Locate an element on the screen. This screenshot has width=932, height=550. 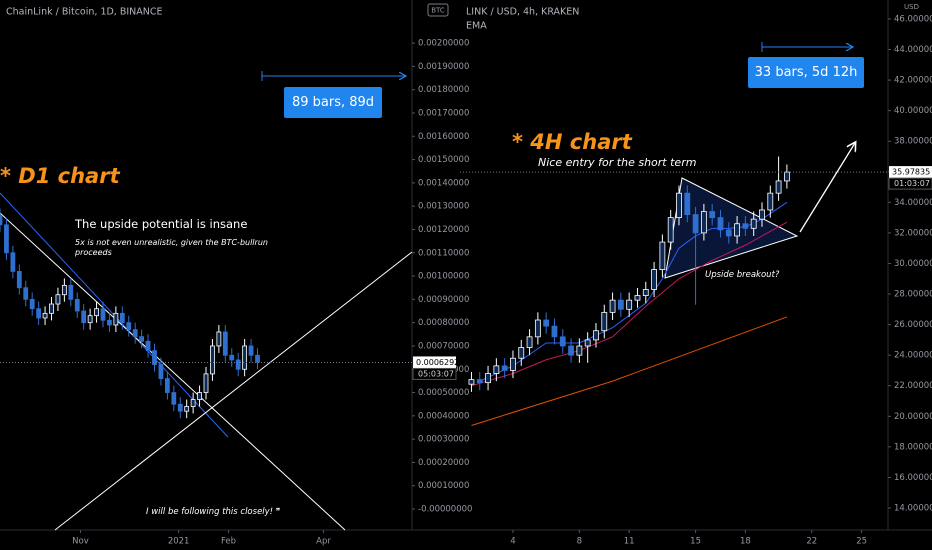
last-price-label: 0.00062923 is located at coordinates (440, 362).